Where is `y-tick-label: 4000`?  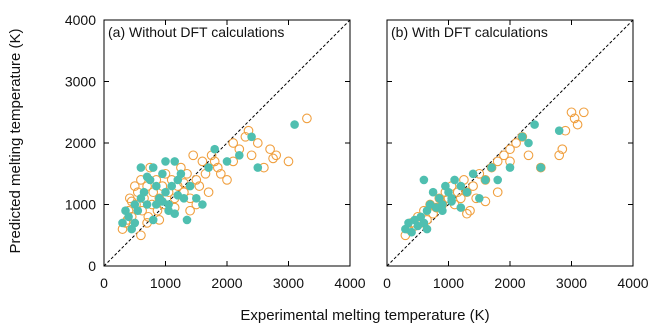 y-tick-label: 4000 is located at coordinates (80, 20).